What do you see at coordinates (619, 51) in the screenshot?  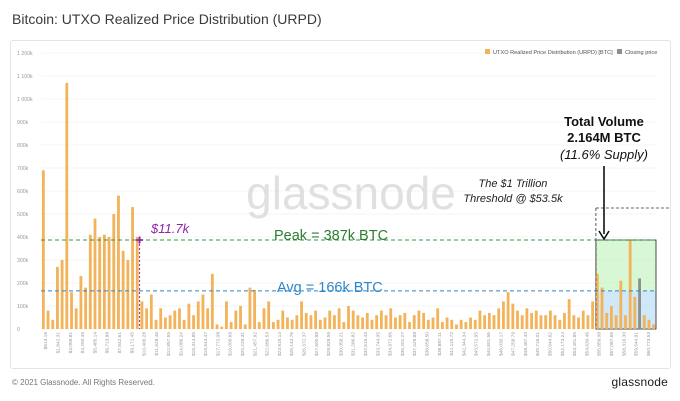 I see `legend-swatch-closing` at bounding box center [619, 51].